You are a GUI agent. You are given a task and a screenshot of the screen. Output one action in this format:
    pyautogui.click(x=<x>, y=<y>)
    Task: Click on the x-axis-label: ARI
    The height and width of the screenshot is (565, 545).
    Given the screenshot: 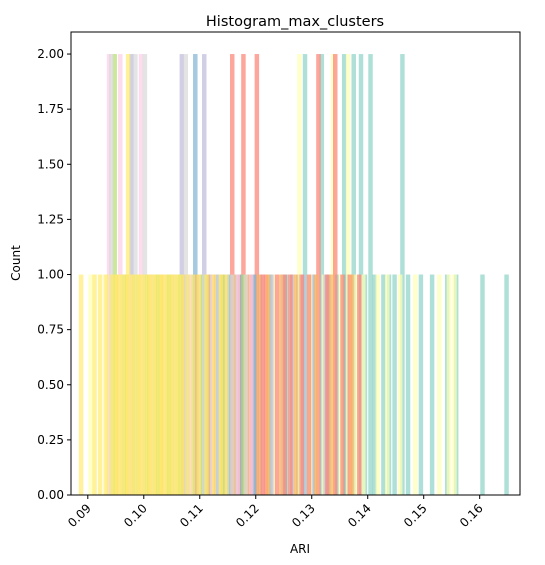 What is the action you would take?
    pyautogui.click(x=300, y=549)
    